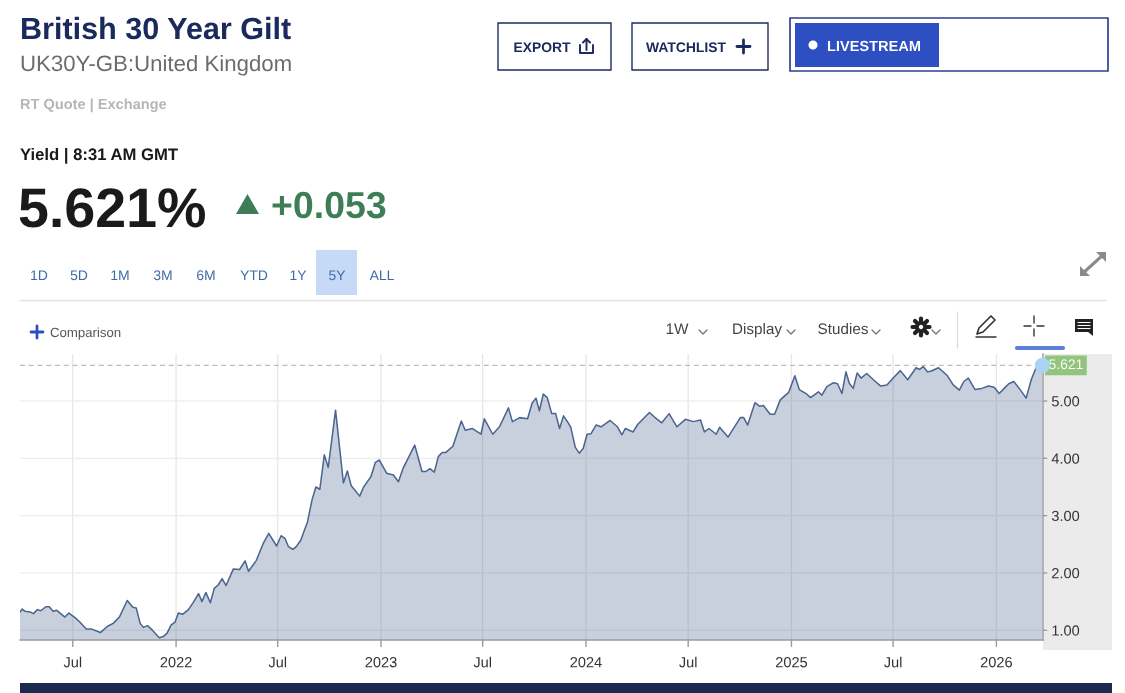 The image size is (1125, 693). I want to click on y-tick-label: 2.00, so click(1066, 573).